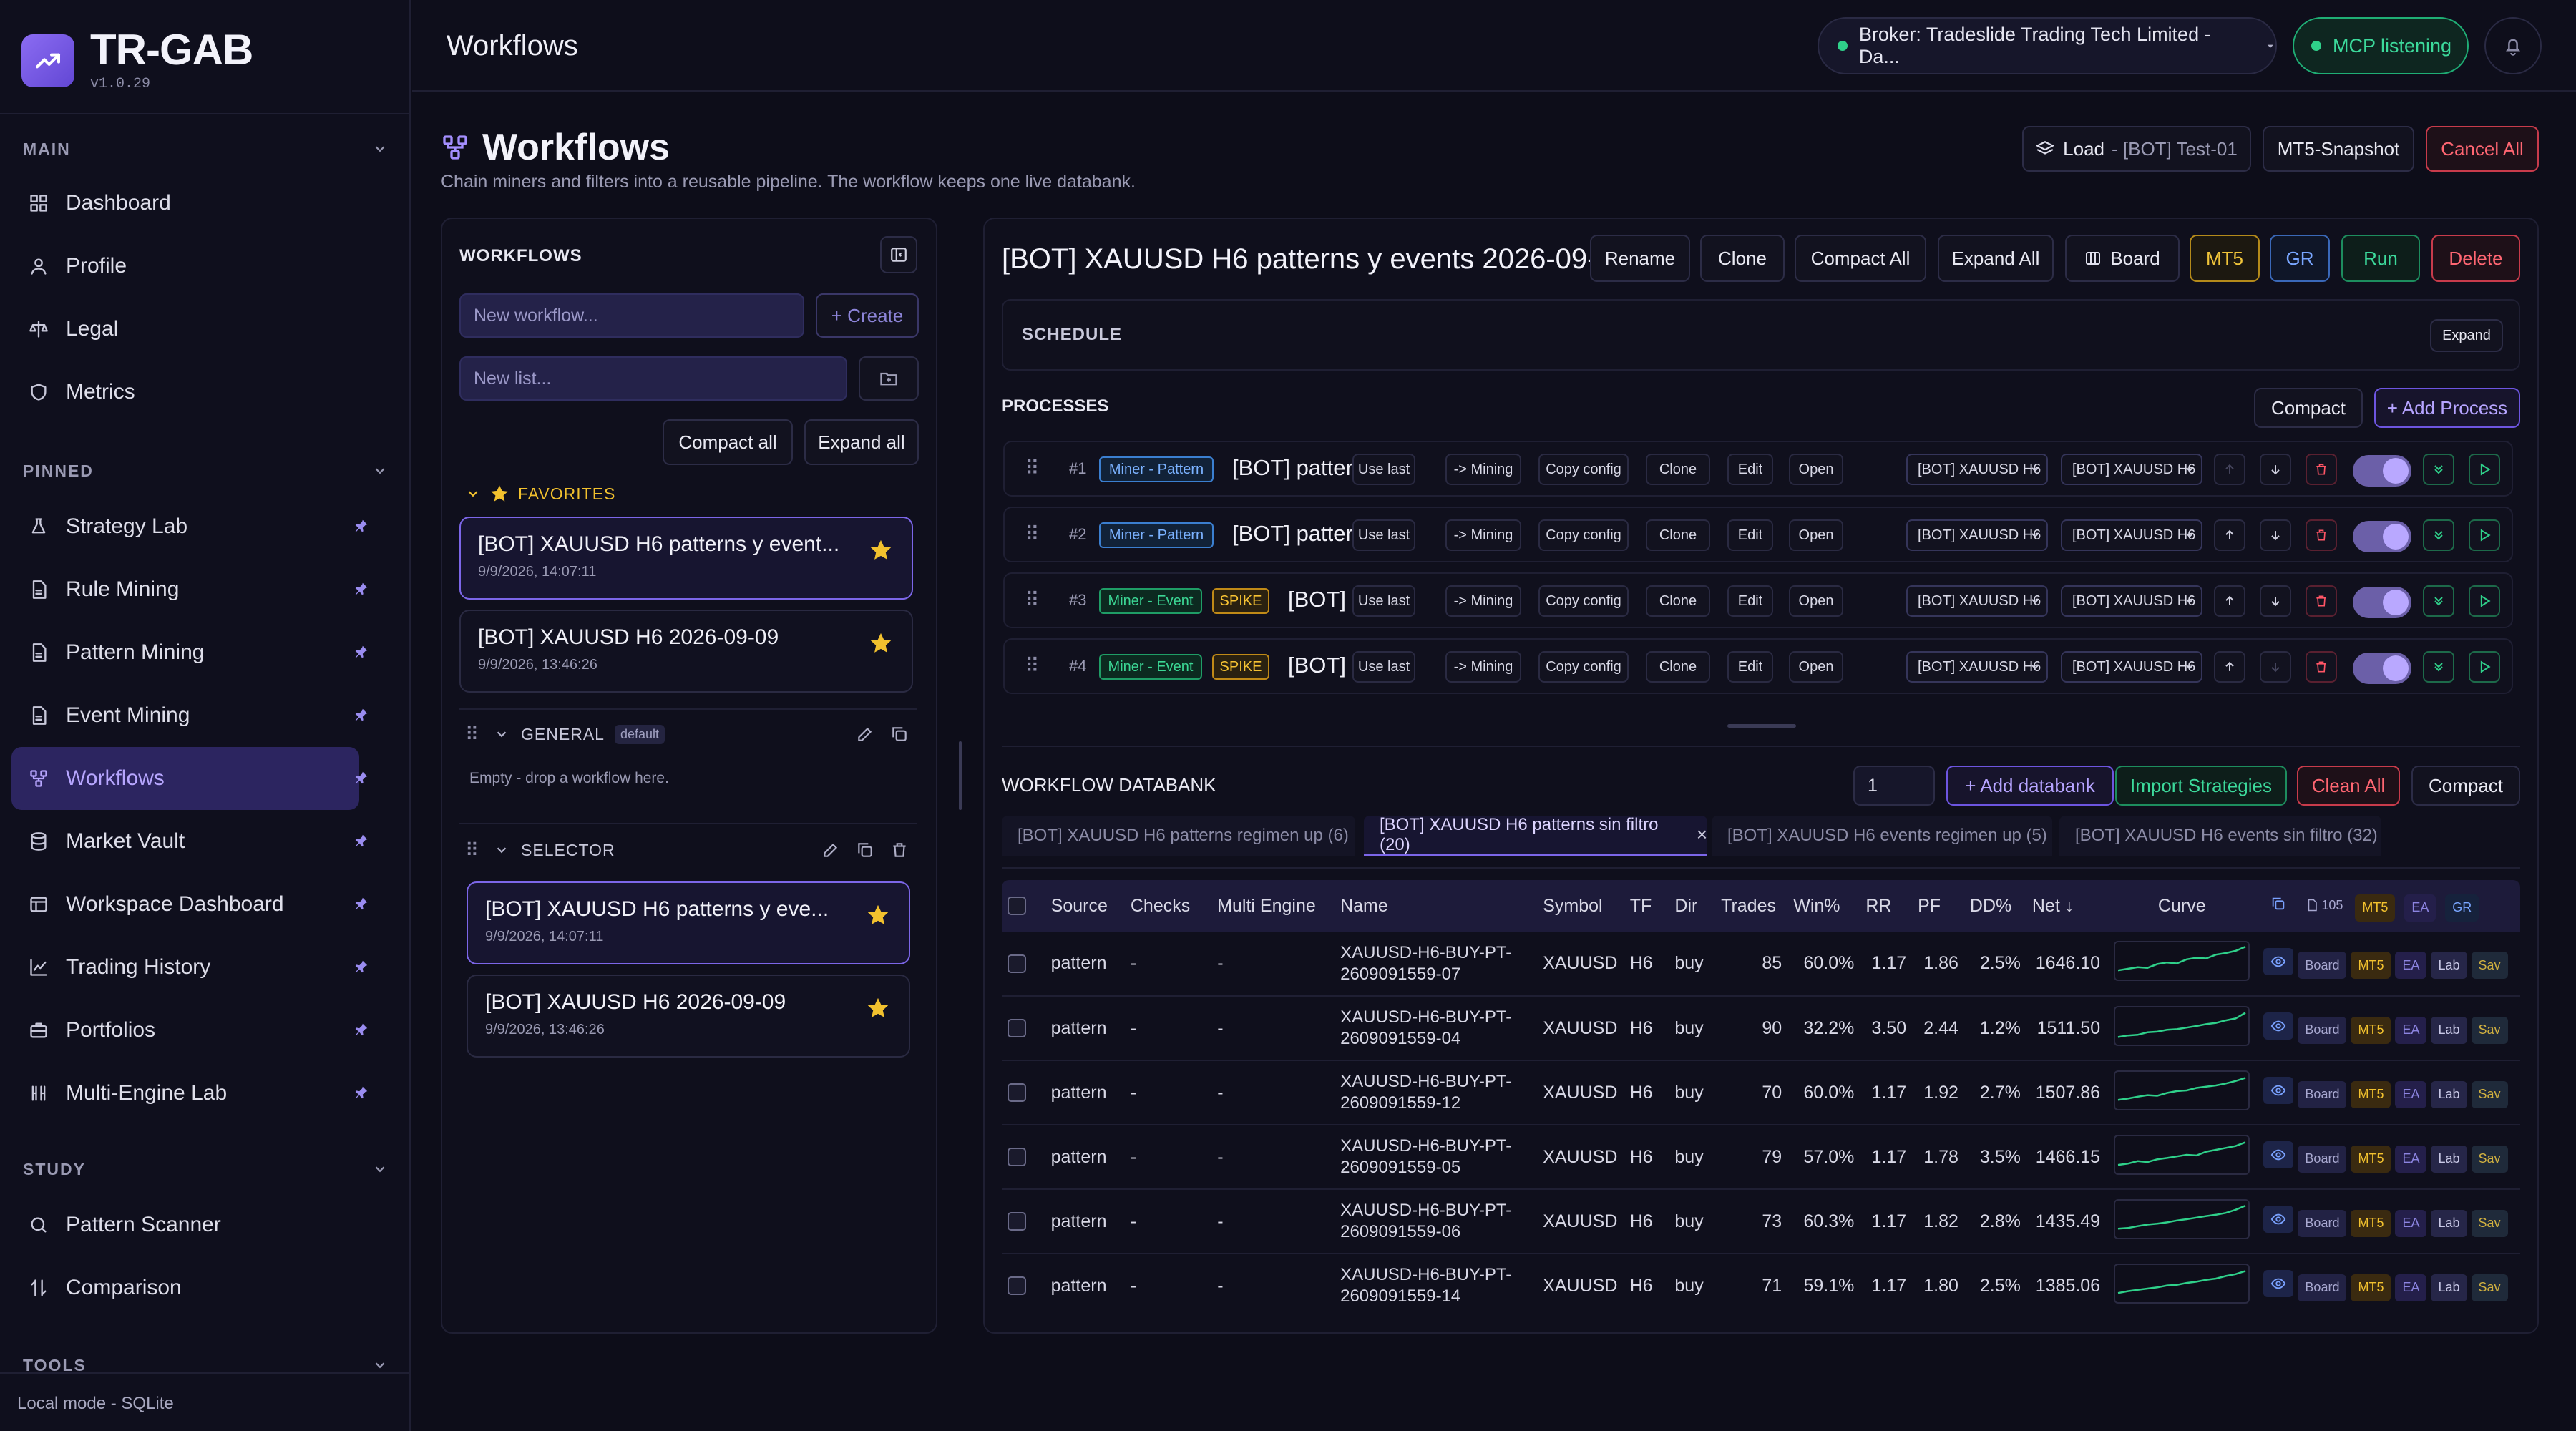 The image size is (2576, 1431). I want to click on column-header: Source, so click(1085, 906).